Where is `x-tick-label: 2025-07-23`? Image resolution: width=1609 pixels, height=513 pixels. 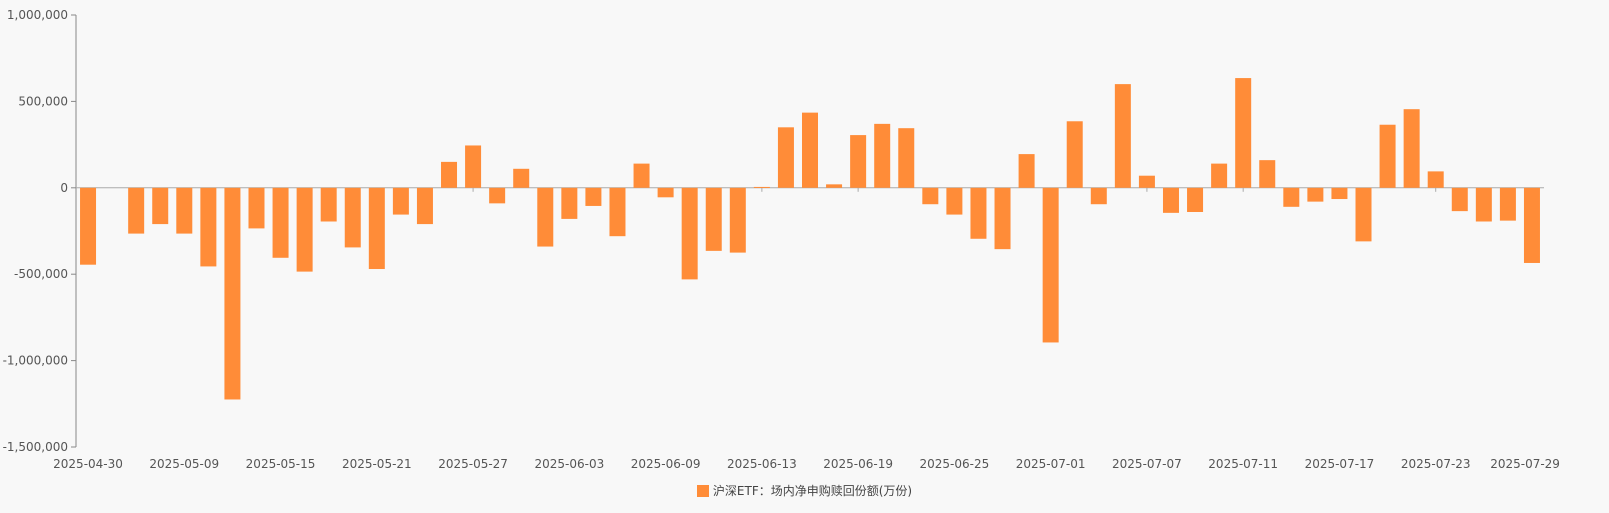 x-tick-label: 2025-07-23 is located at coordinates (1436, 464).